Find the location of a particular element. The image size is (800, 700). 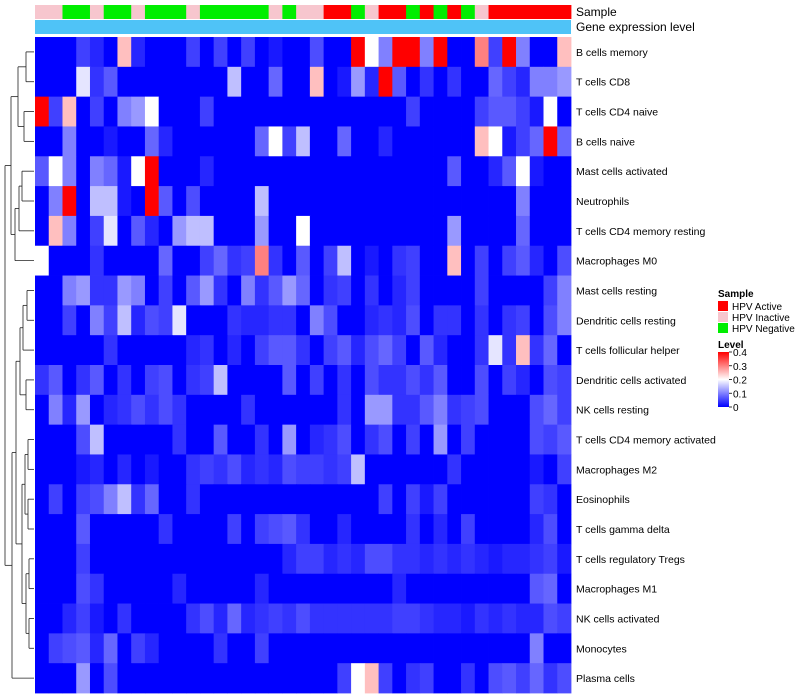

row-label-dendritic-cells-resting: Dendritic cells resting is located at coordinates (626, 321).